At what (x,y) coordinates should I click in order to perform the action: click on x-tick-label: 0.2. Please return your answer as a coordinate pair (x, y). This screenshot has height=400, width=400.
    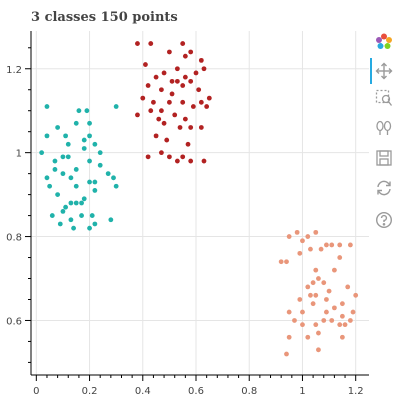
    Looking at the image, I should click on (90, 391).